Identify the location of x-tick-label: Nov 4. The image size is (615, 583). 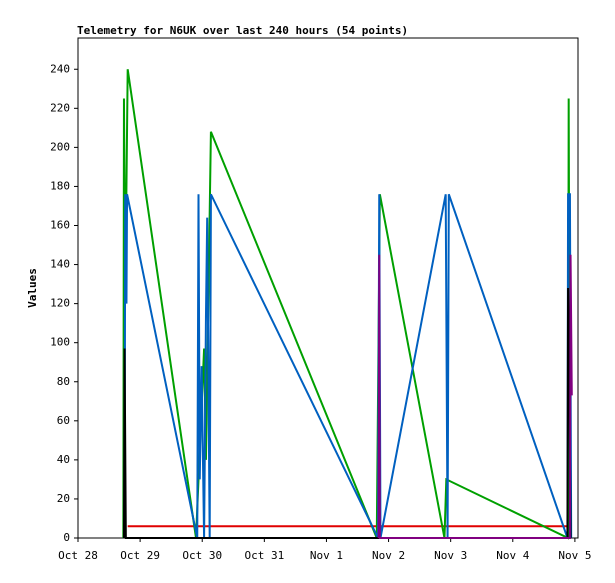
(512, 555).